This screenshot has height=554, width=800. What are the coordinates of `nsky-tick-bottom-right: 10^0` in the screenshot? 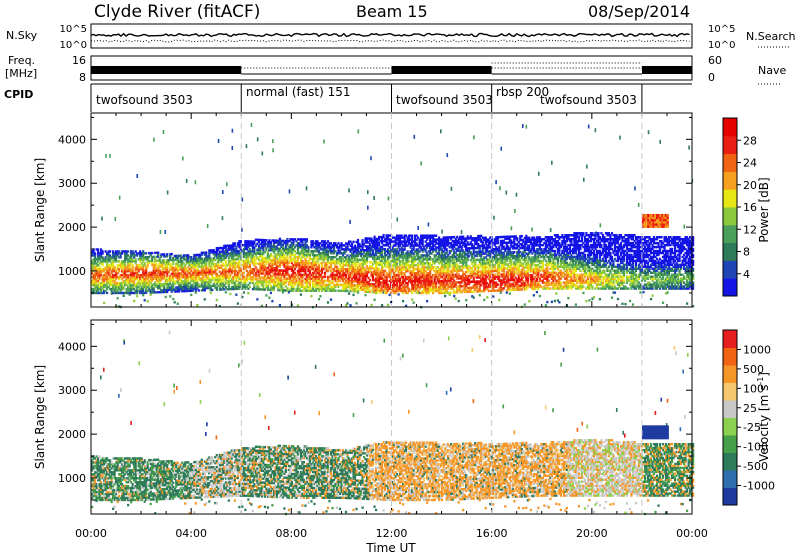 It's located at (721, 45).